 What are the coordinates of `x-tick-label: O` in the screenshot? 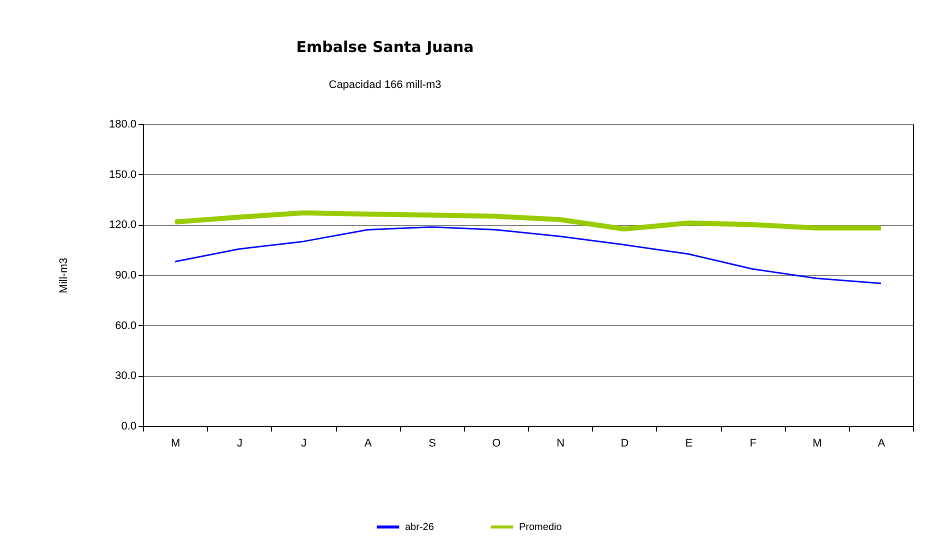 It's located at (497, 444).